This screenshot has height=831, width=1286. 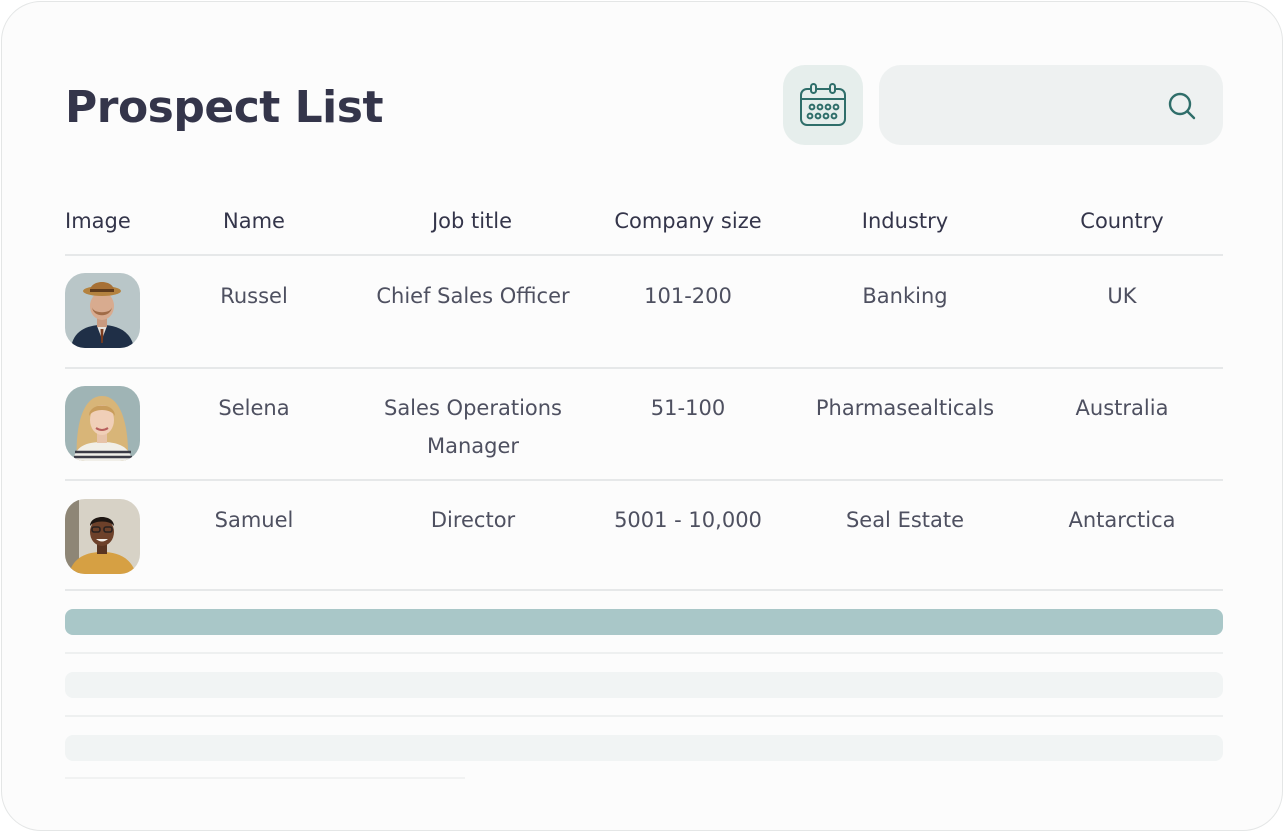 What do you see at coordinates (1014, 105) in the screenshot?
I see `search-input` at bounding box center [1014, 105].